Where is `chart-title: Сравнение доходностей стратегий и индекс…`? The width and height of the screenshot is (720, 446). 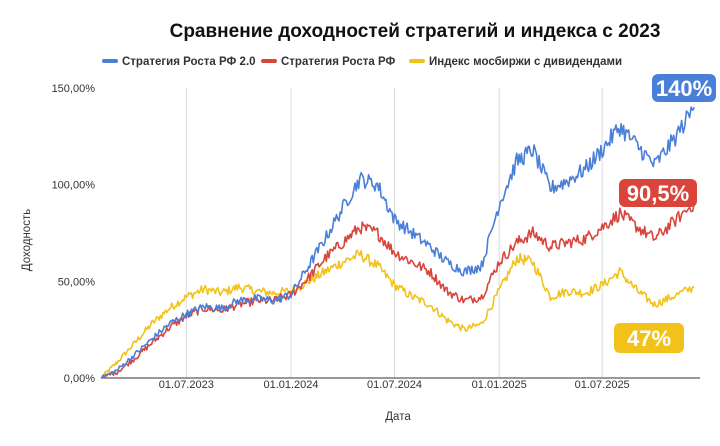 chart-title: Сравнение доходностей стратегий и индекс… is located at coordinates (415, 31).